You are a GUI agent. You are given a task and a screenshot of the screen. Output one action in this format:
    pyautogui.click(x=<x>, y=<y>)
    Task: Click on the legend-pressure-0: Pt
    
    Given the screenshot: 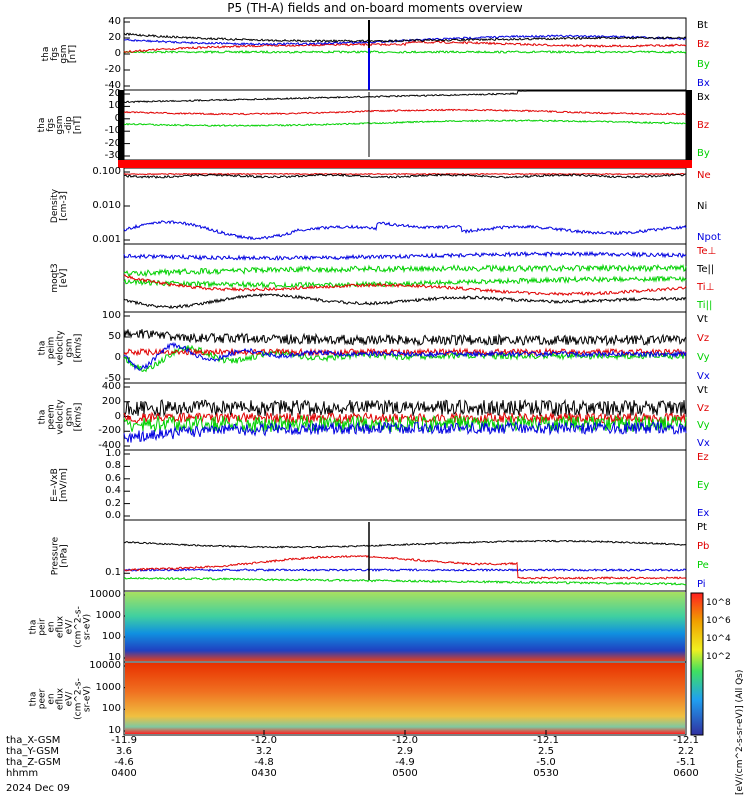 What is the action you would take?
    pyautogui.click(x=702, y=527)
    